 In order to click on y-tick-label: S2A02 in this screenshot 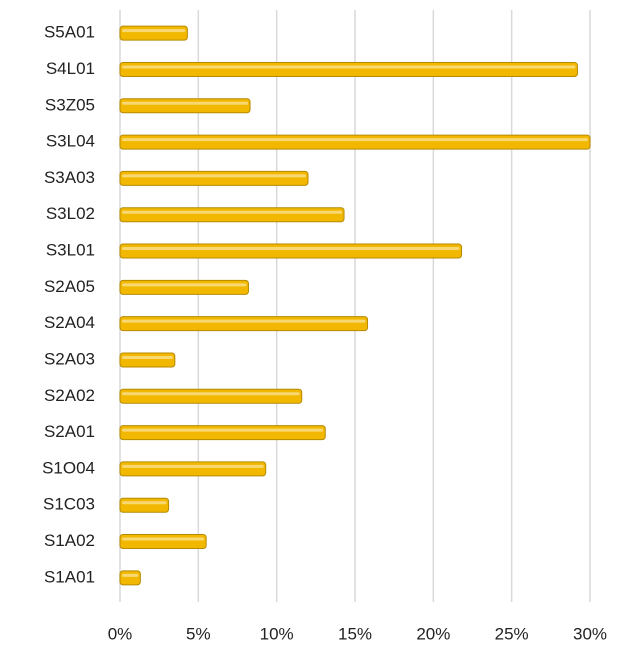, I will do `click(69, 395)`.